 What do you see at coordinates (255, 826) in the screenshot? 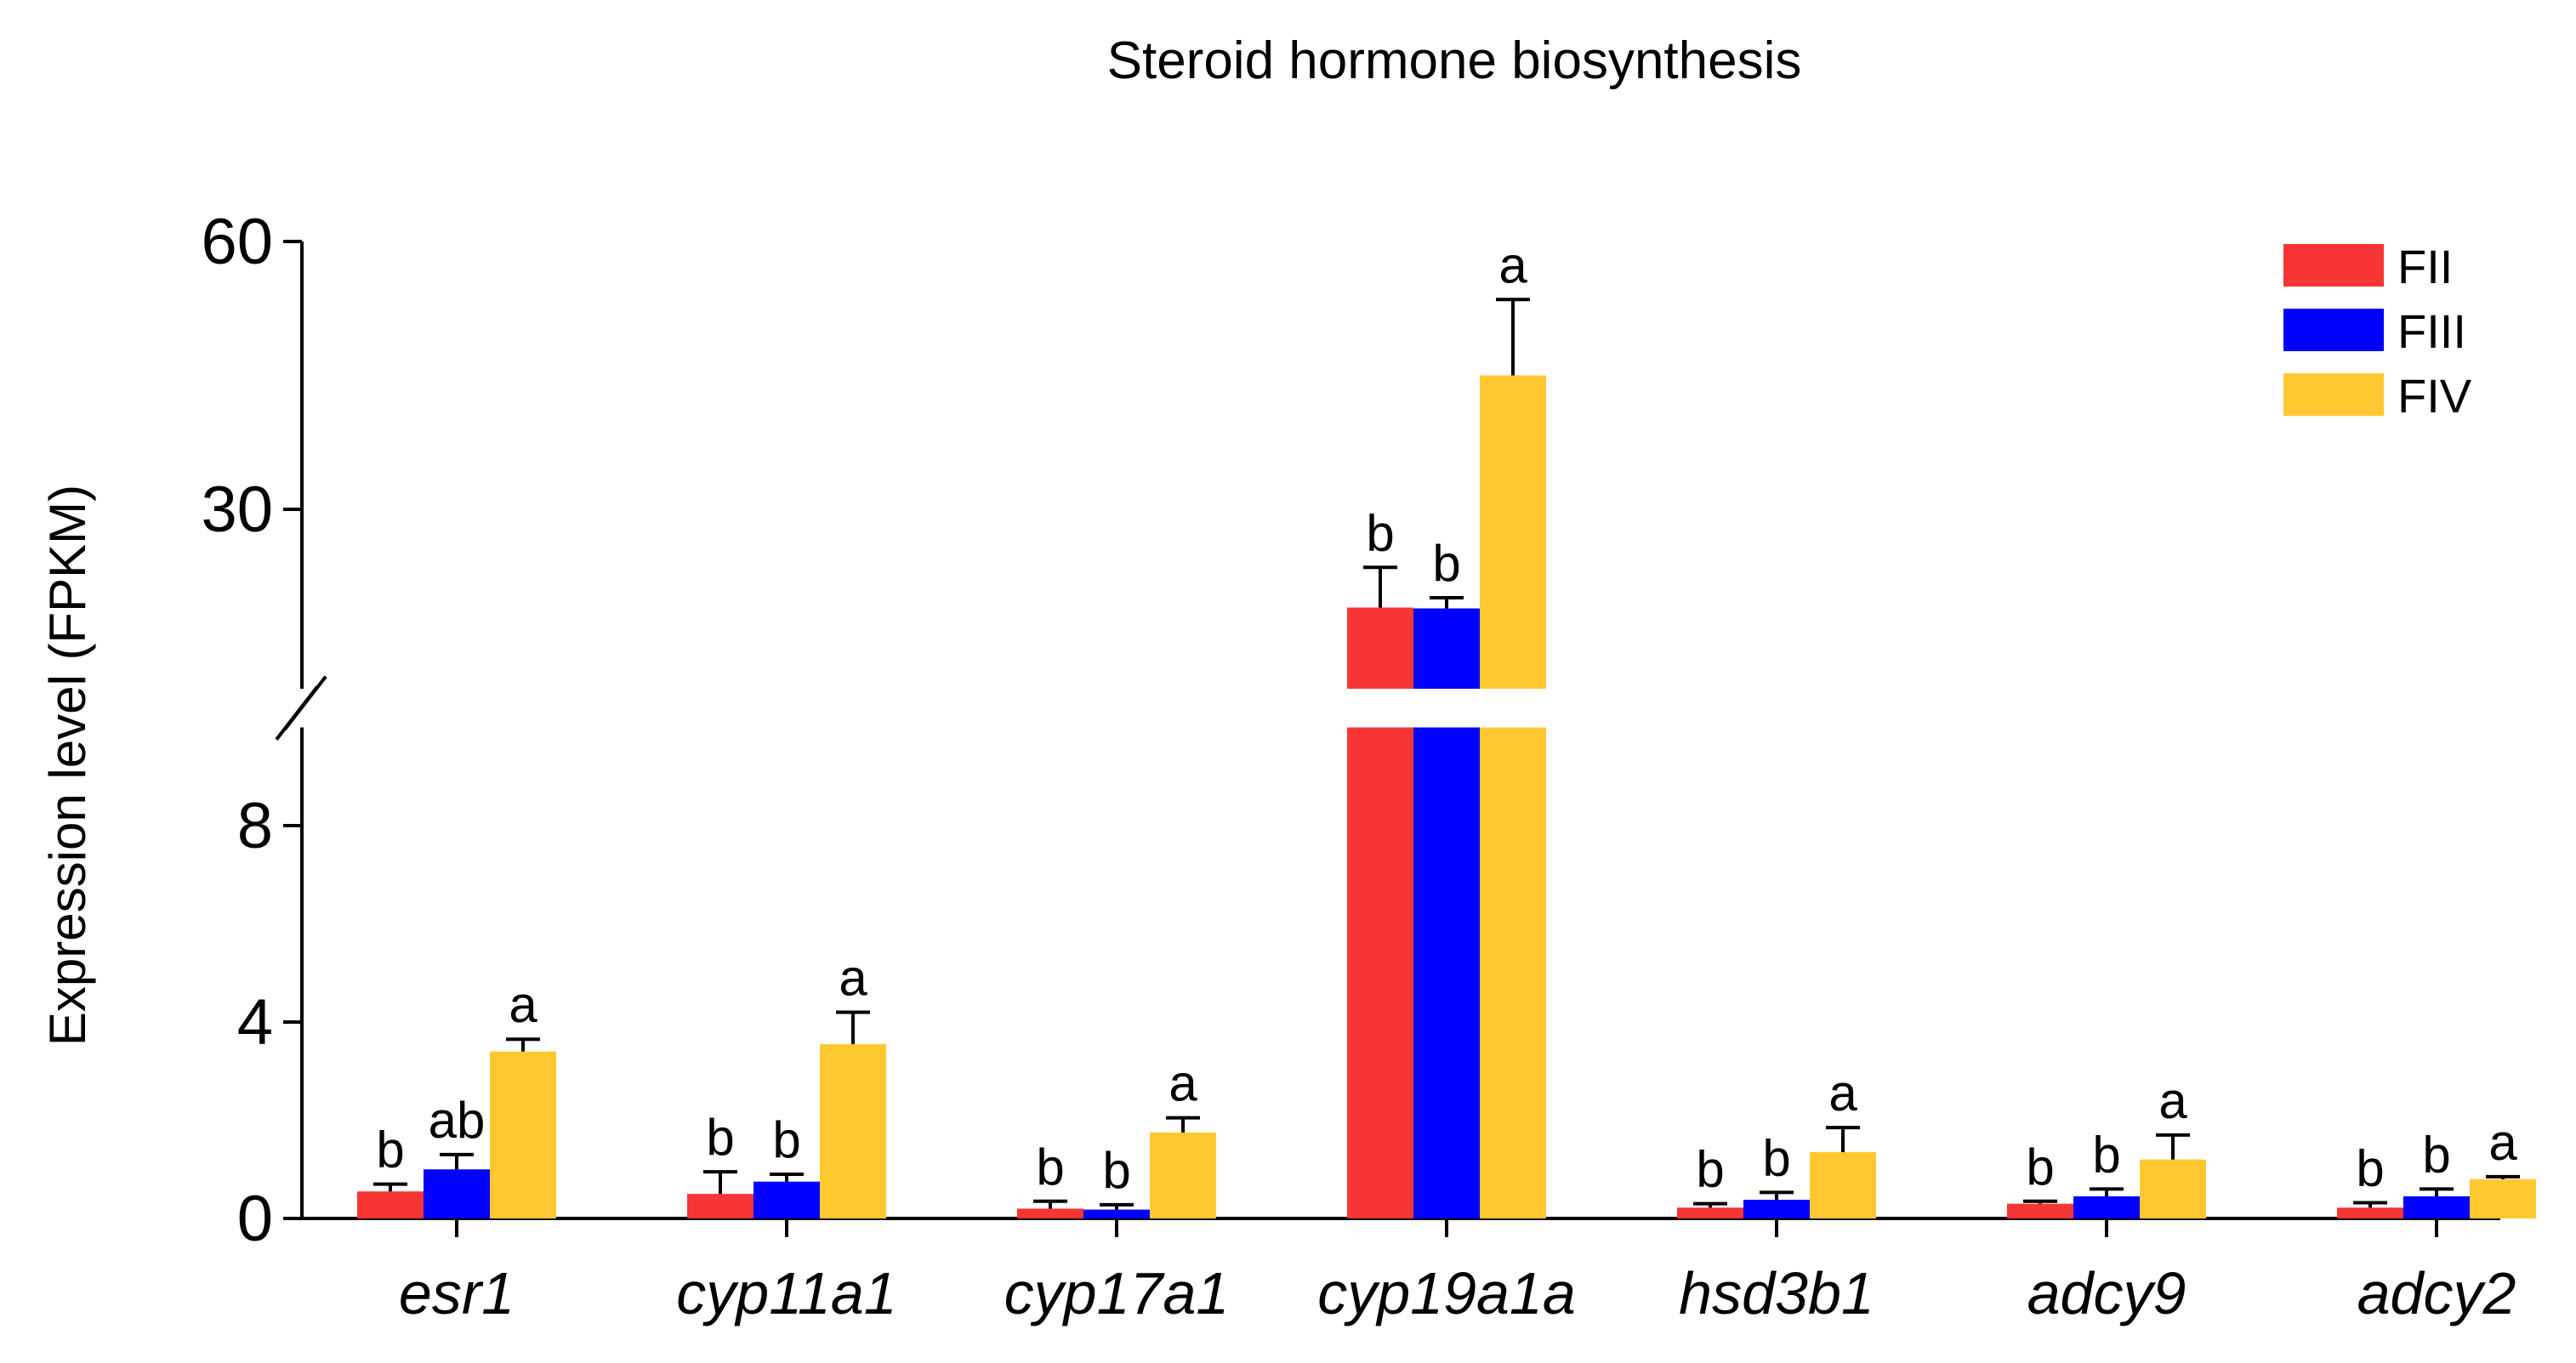
I see `y-tick-label: 8` at bounding box center [255, 826].